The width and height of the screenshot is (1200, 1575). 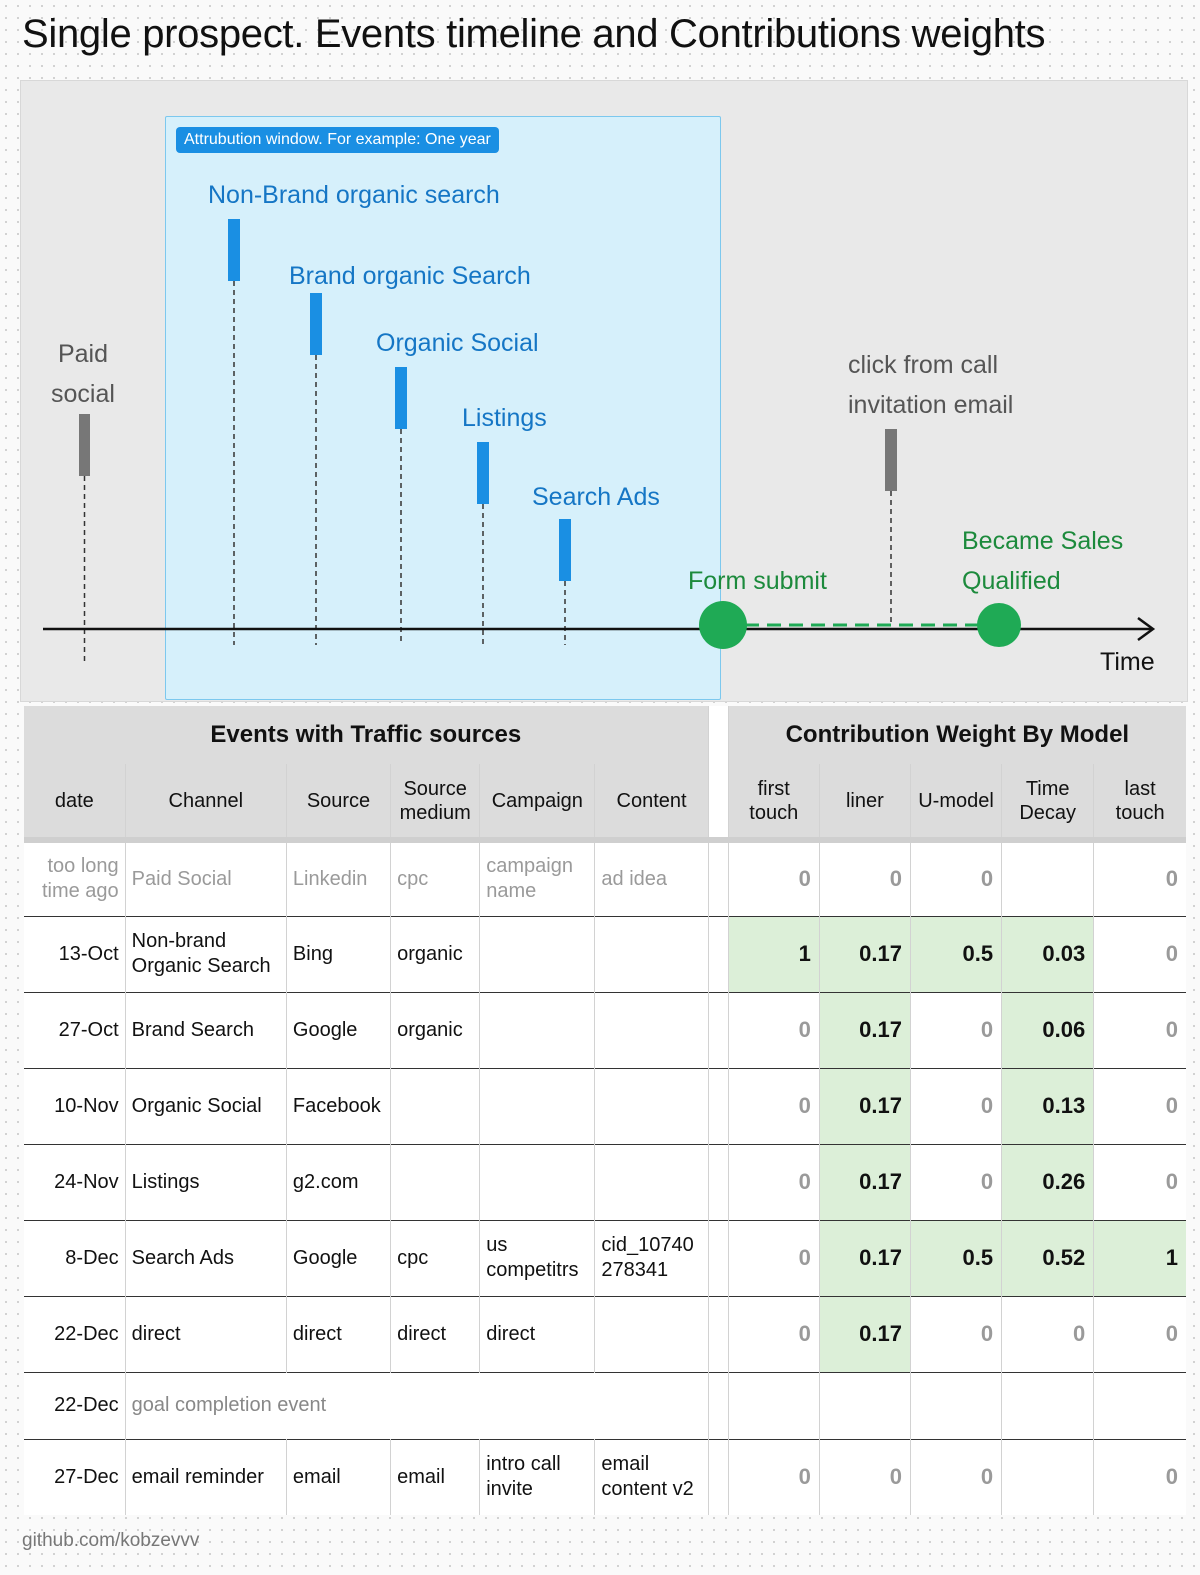 What do you see at coordinates (75, 1106) in the screenshot?
I see `date-cell: 10-Nov` at bounding box center [75, 1106].